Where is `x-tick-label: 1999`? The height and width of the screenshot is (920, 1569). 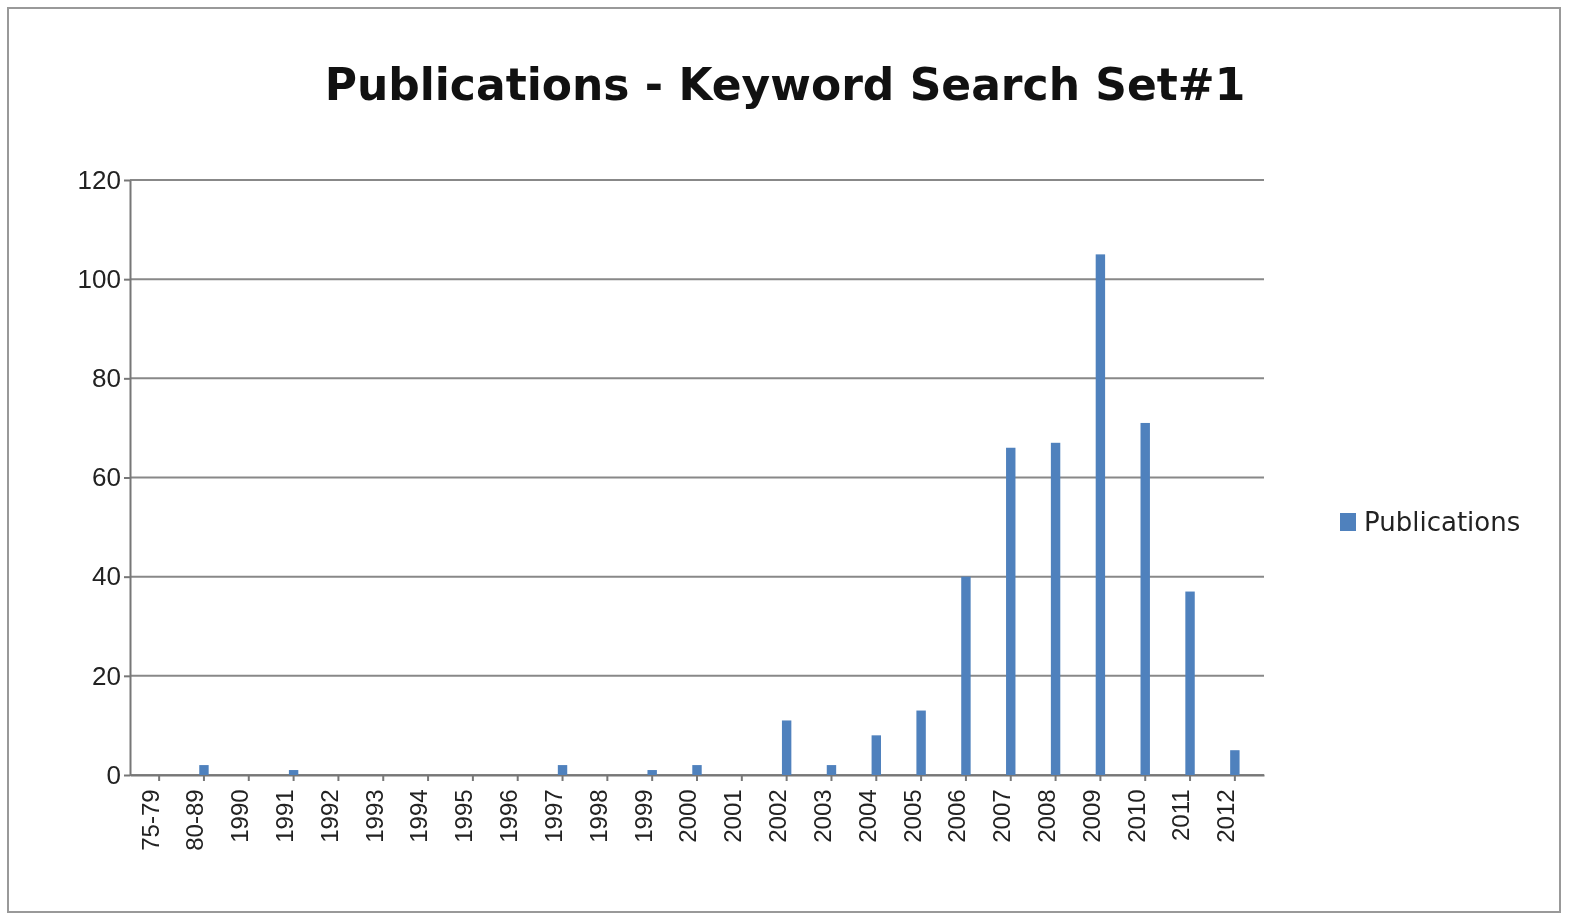
x-tick-label: 1999 is located at coordinates (643, 816).